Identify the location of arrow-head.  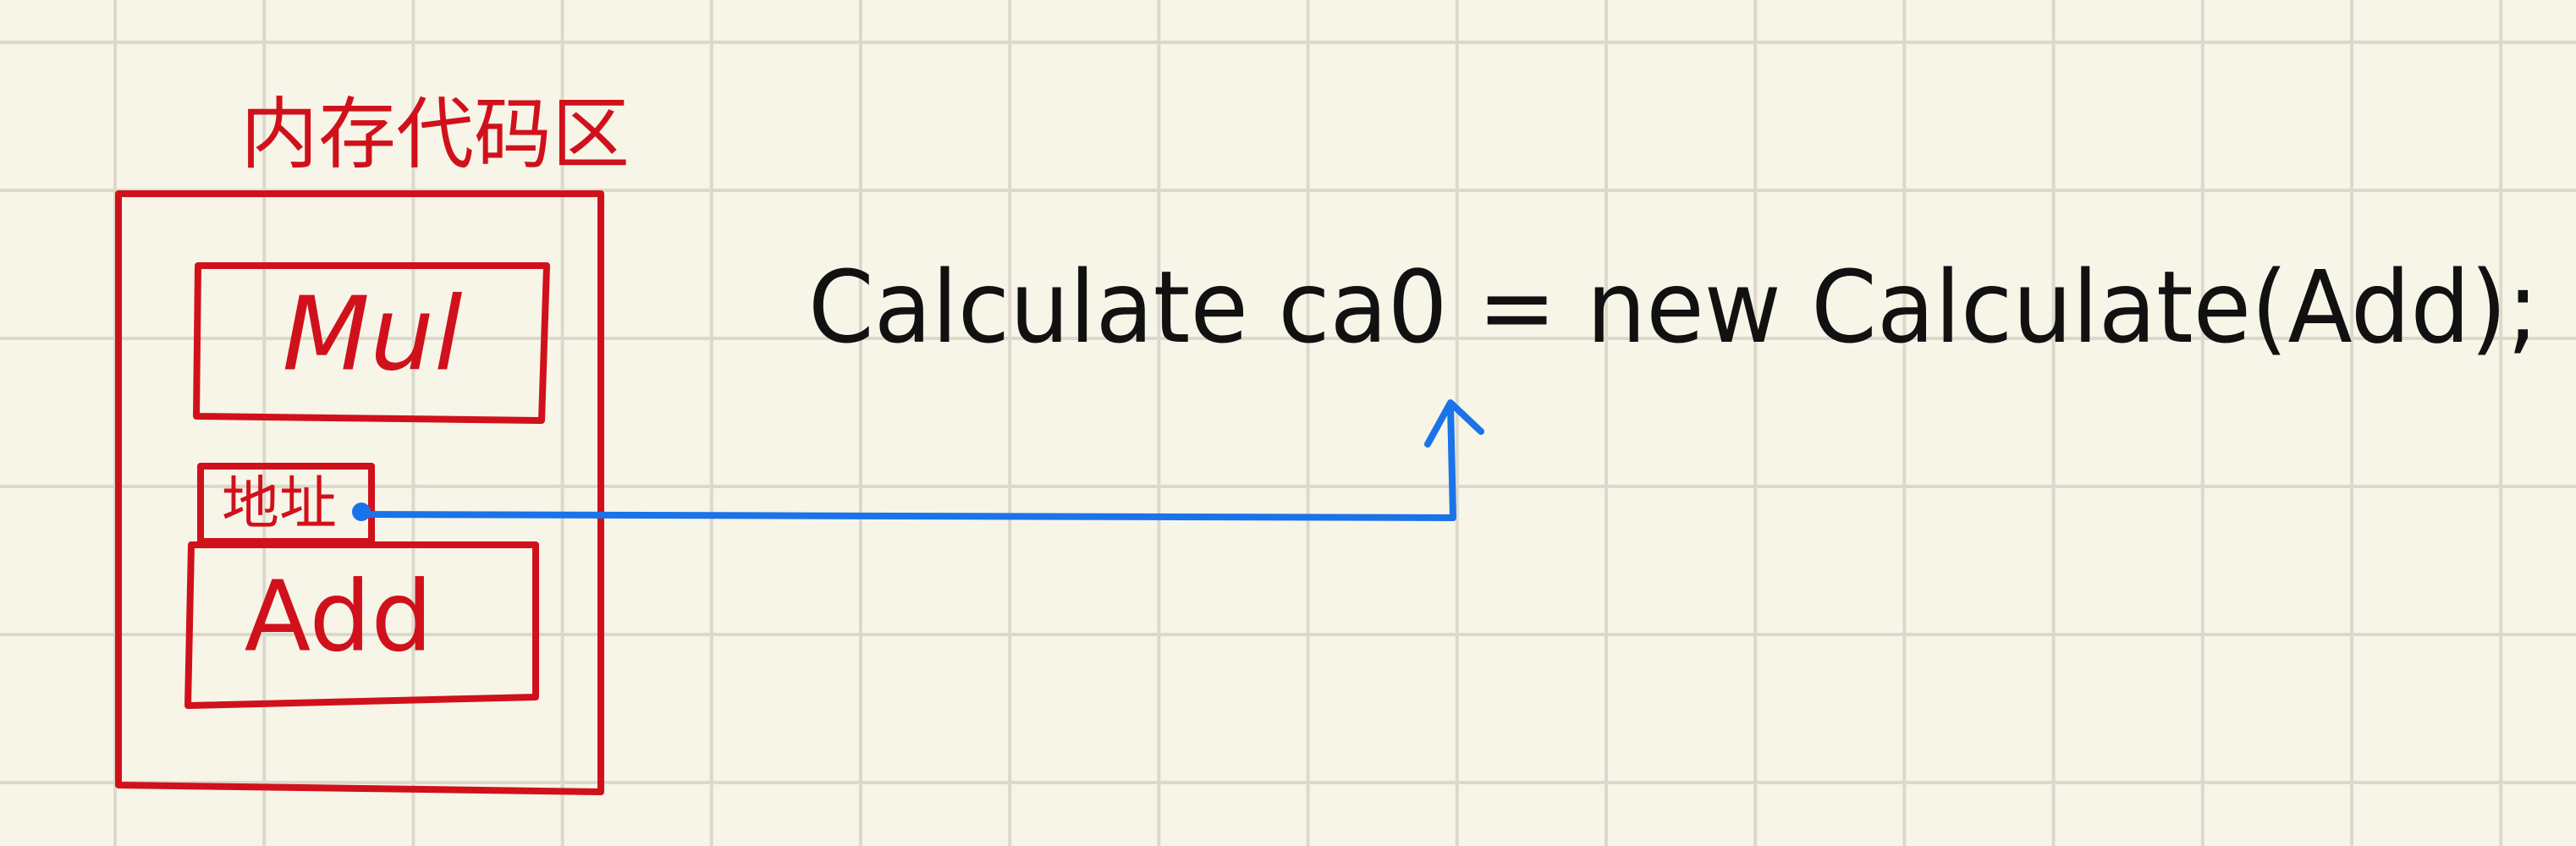
(1454, 423).